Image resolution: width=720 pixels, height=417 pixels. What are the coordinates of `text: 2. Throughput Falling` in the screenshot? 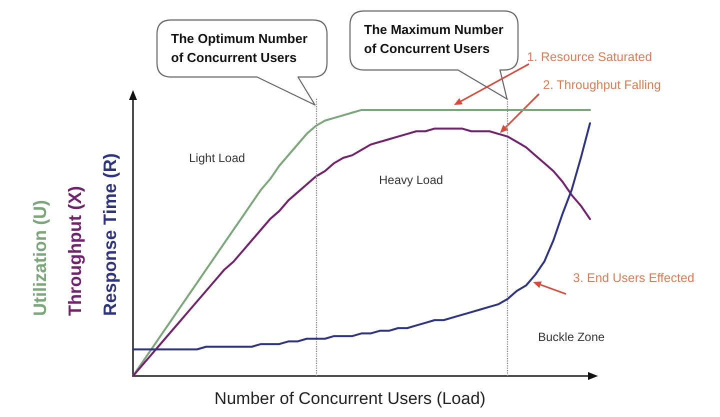 It's located at (602, 85).